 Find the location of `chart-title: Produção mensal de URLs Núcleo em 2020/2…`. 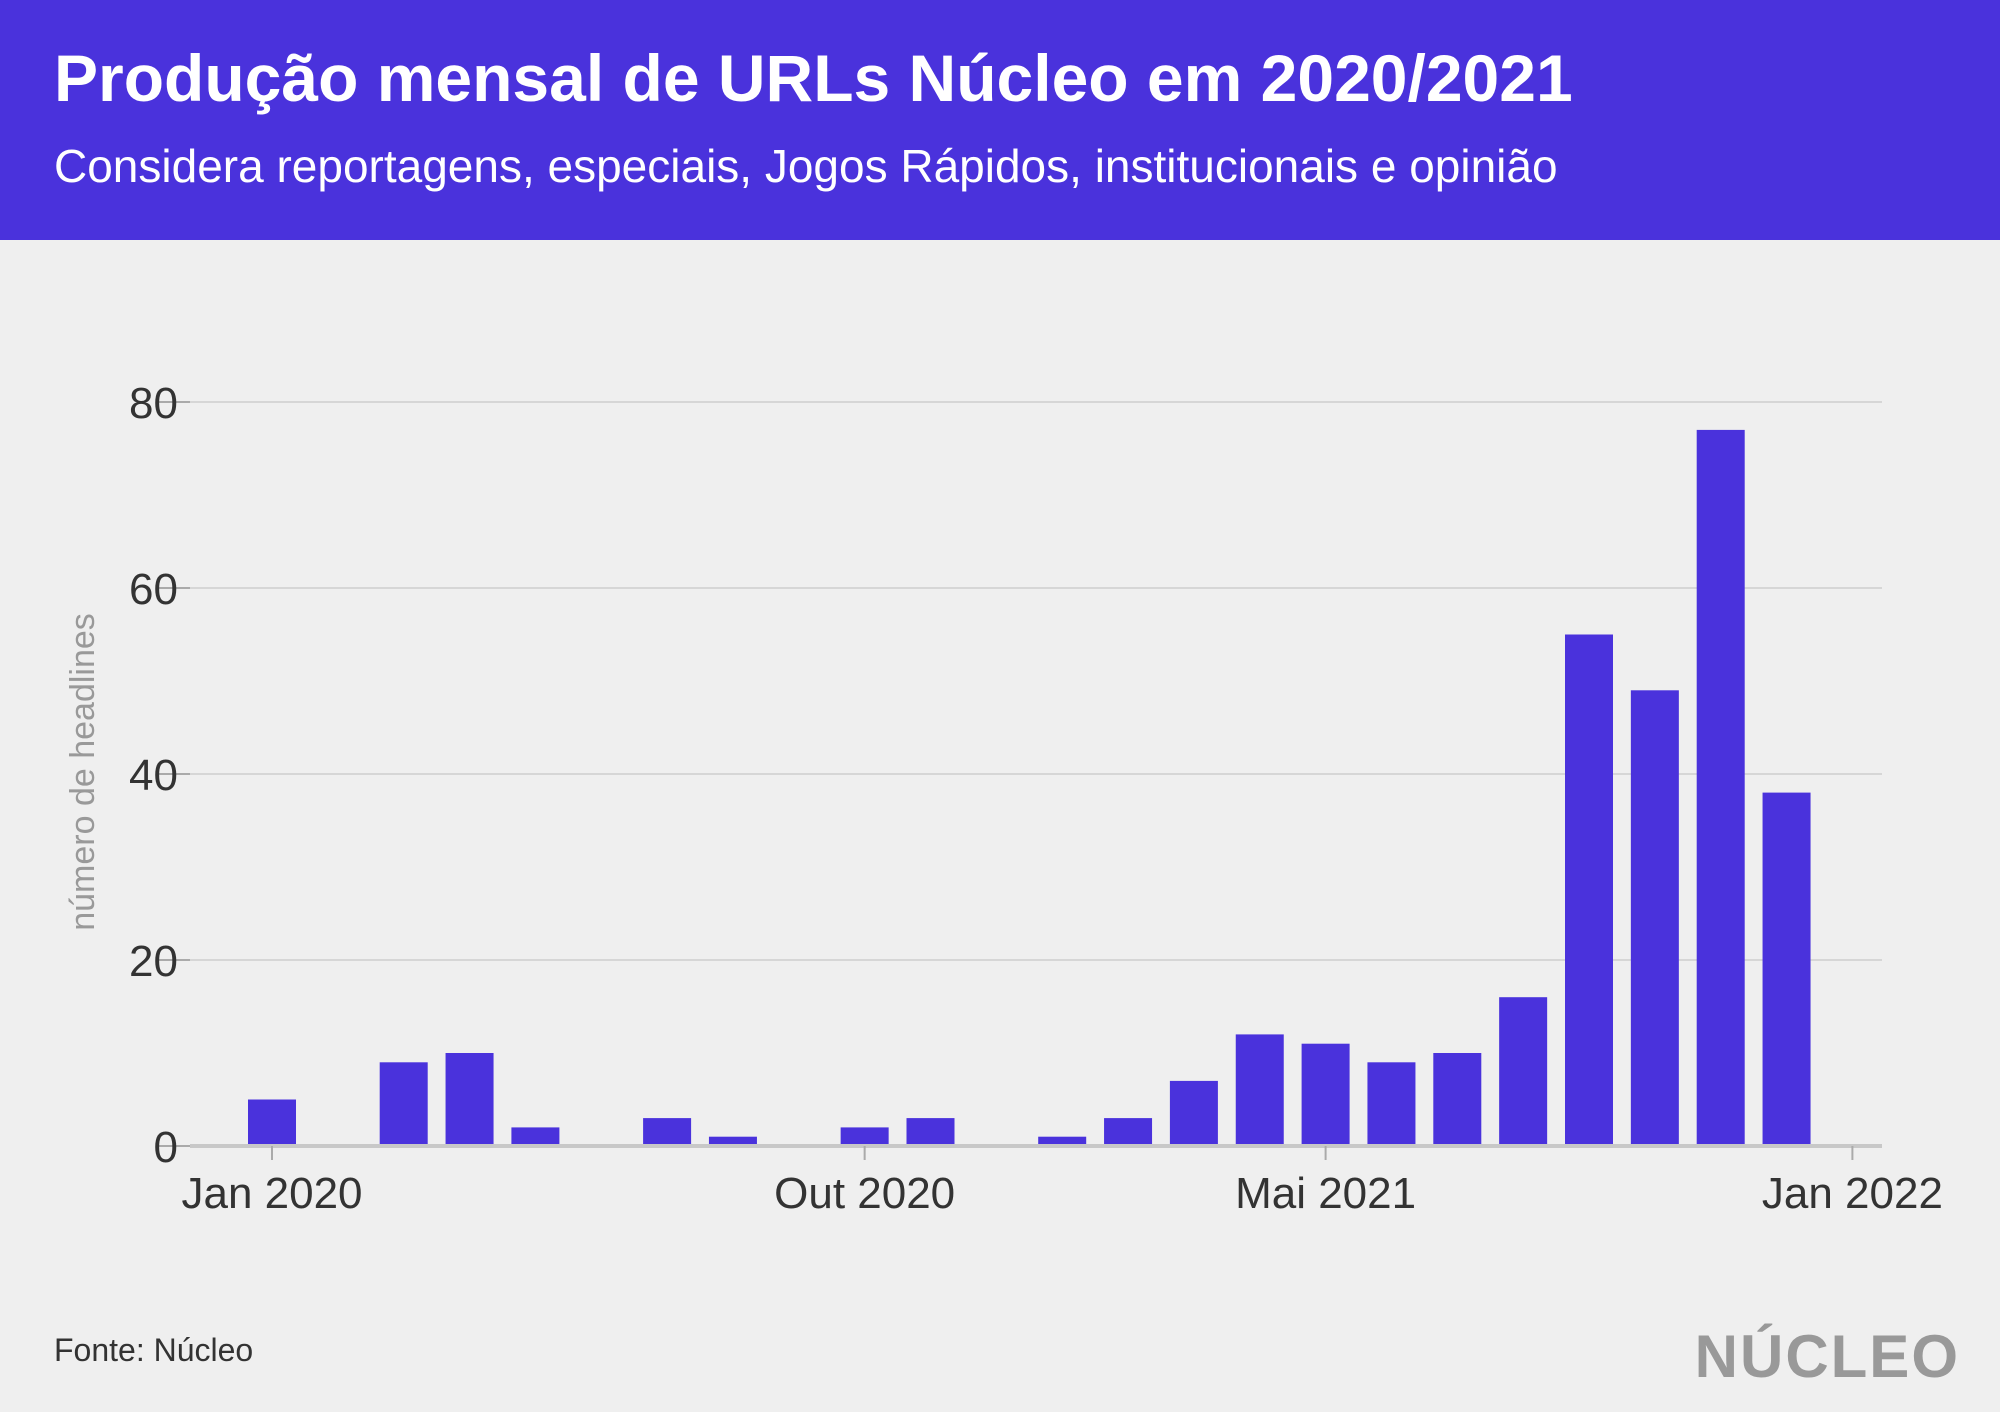

chart-title: Produção mensal de URLs Núcleo em 2020/2… is located at coordinates (813, 78).